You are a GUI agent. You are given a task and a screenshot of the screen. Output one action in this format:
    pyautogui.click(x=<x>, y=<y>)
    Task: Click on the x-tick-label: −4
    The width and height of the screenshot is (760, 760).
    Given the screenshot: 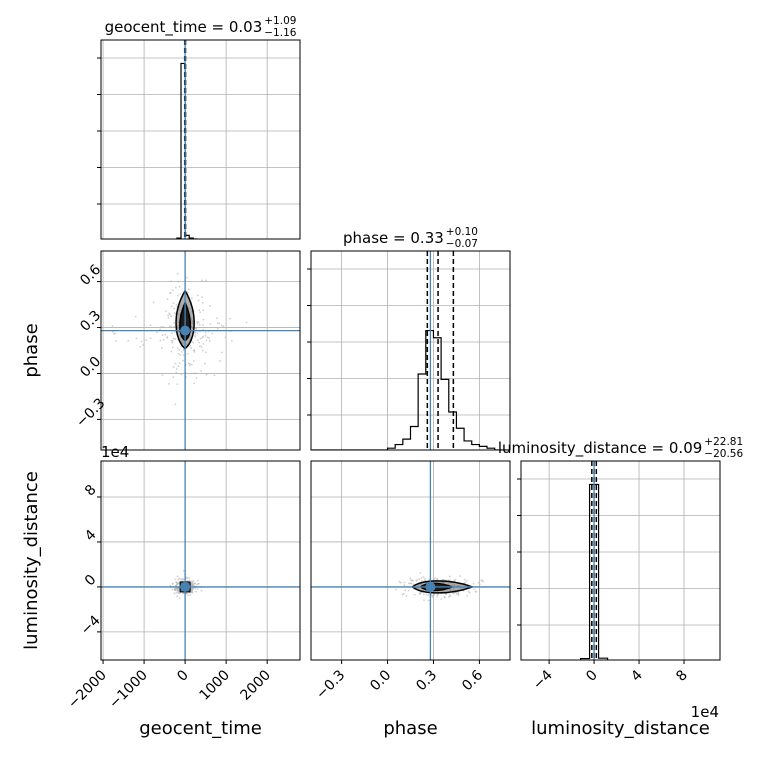 What is the action you would take?
    pyautogui.click(x=543, y=680)
    